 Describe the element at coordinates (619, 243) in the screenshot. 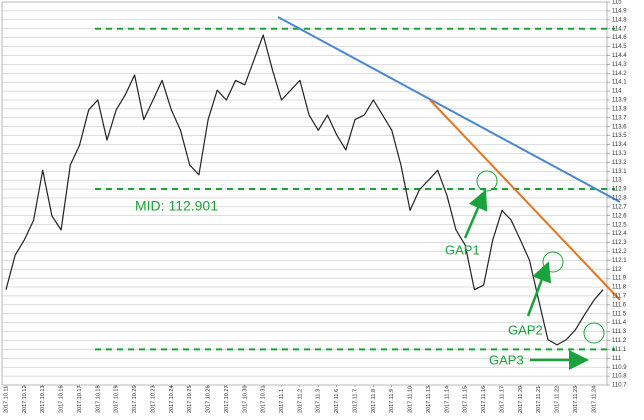

I see `y-tick-label: 112.3` at that location.